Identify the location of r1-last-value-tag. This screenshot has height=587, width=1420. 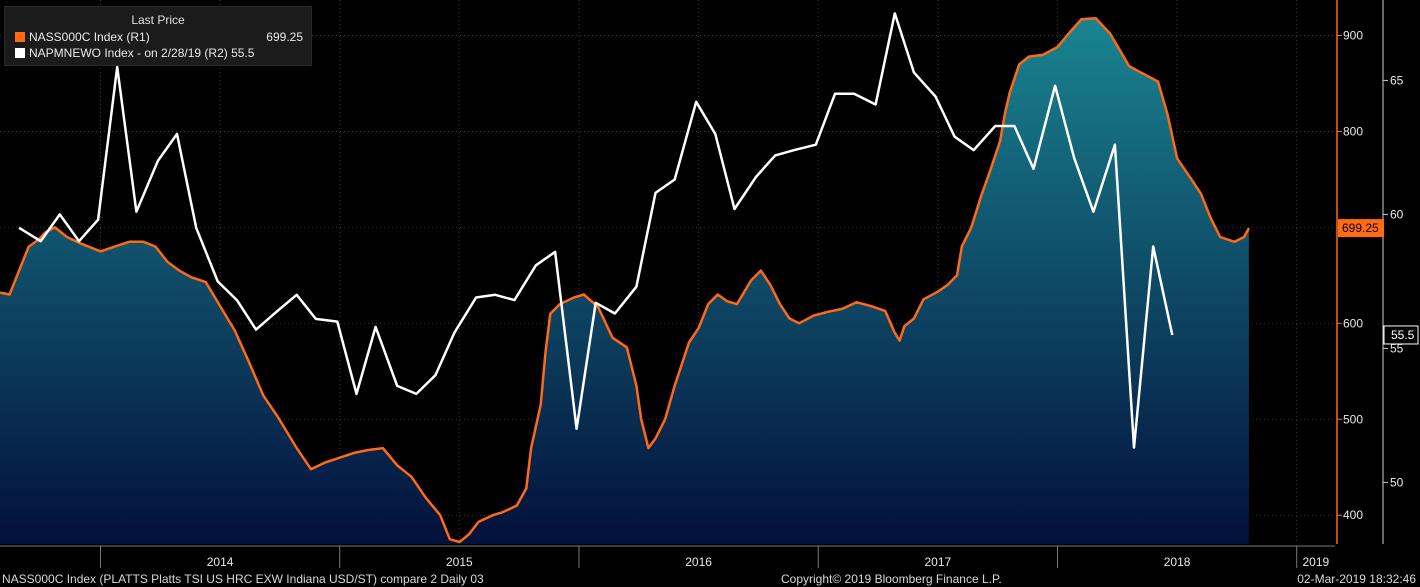
(1361, 228).